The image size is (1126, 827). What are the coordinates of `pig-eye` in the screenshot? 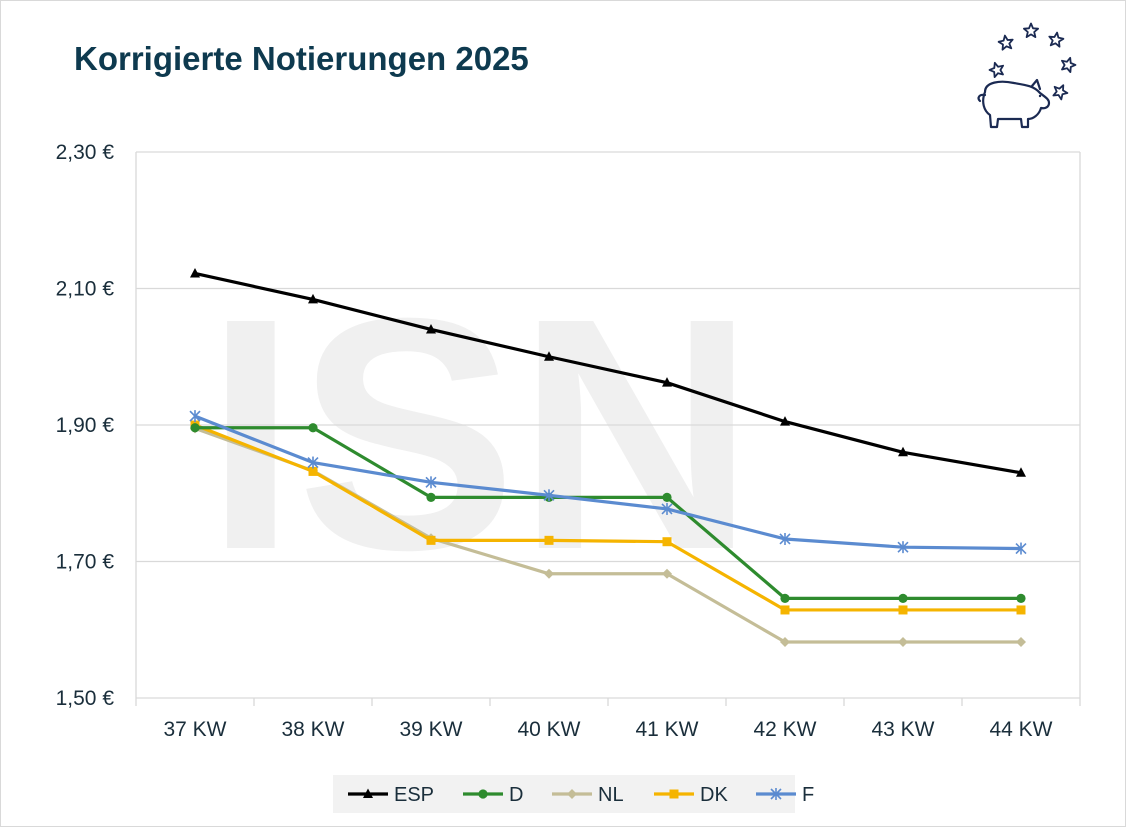 It's located at (1040, 96).